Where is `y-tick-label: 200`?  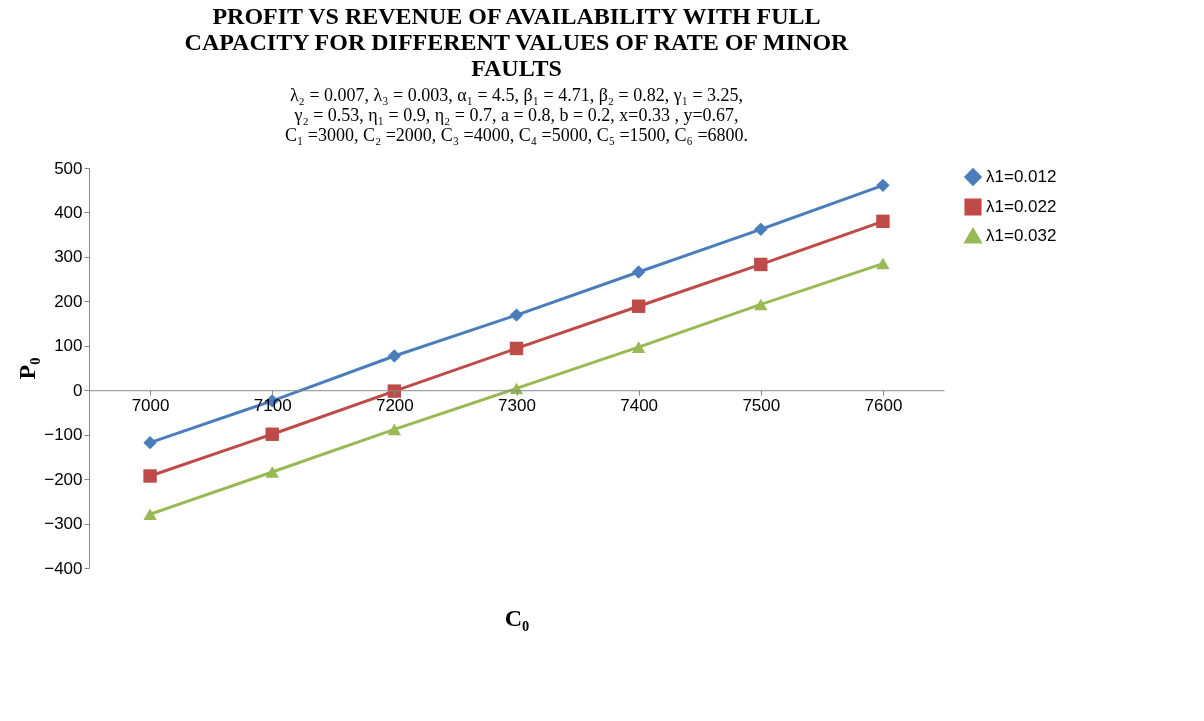
y-tick-label: 200 is located at coordinates (68, 301).